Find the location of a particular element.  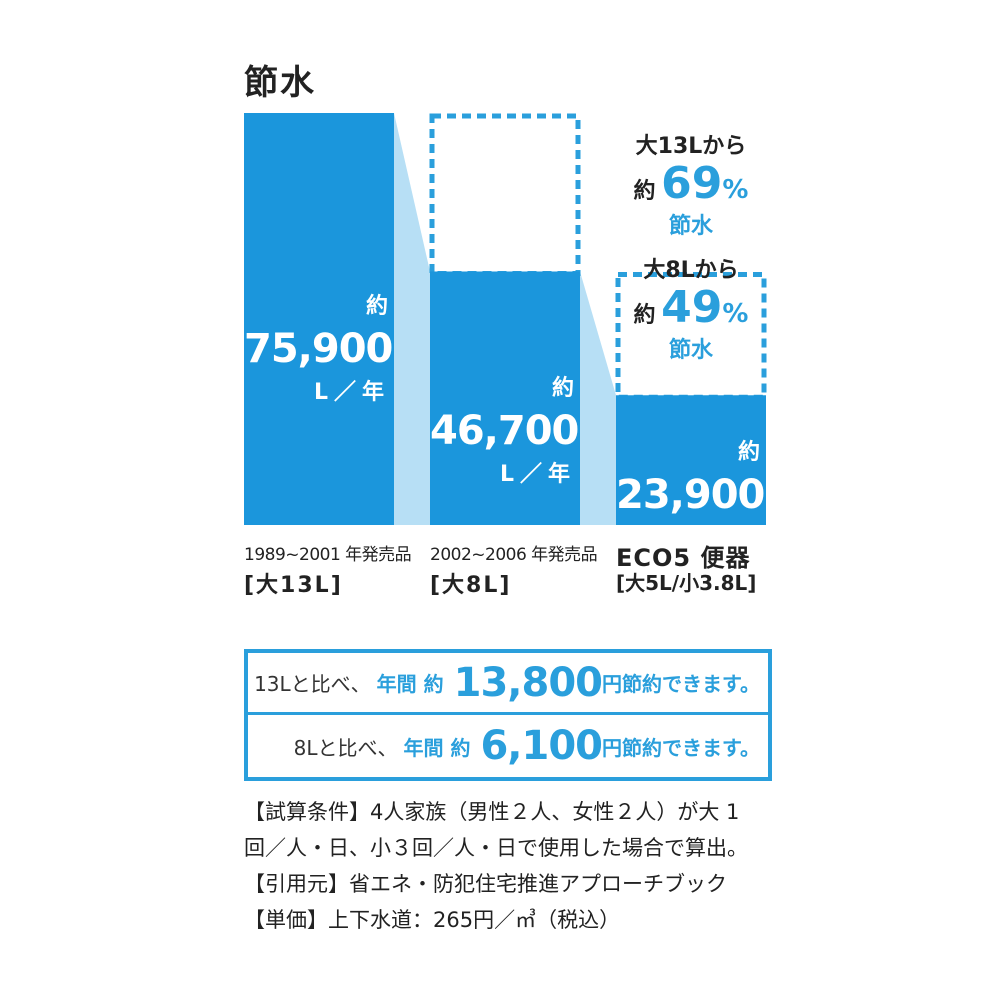

bar-value-label-0: 約 75,900 L／年 is located at coordinates (318, 347).